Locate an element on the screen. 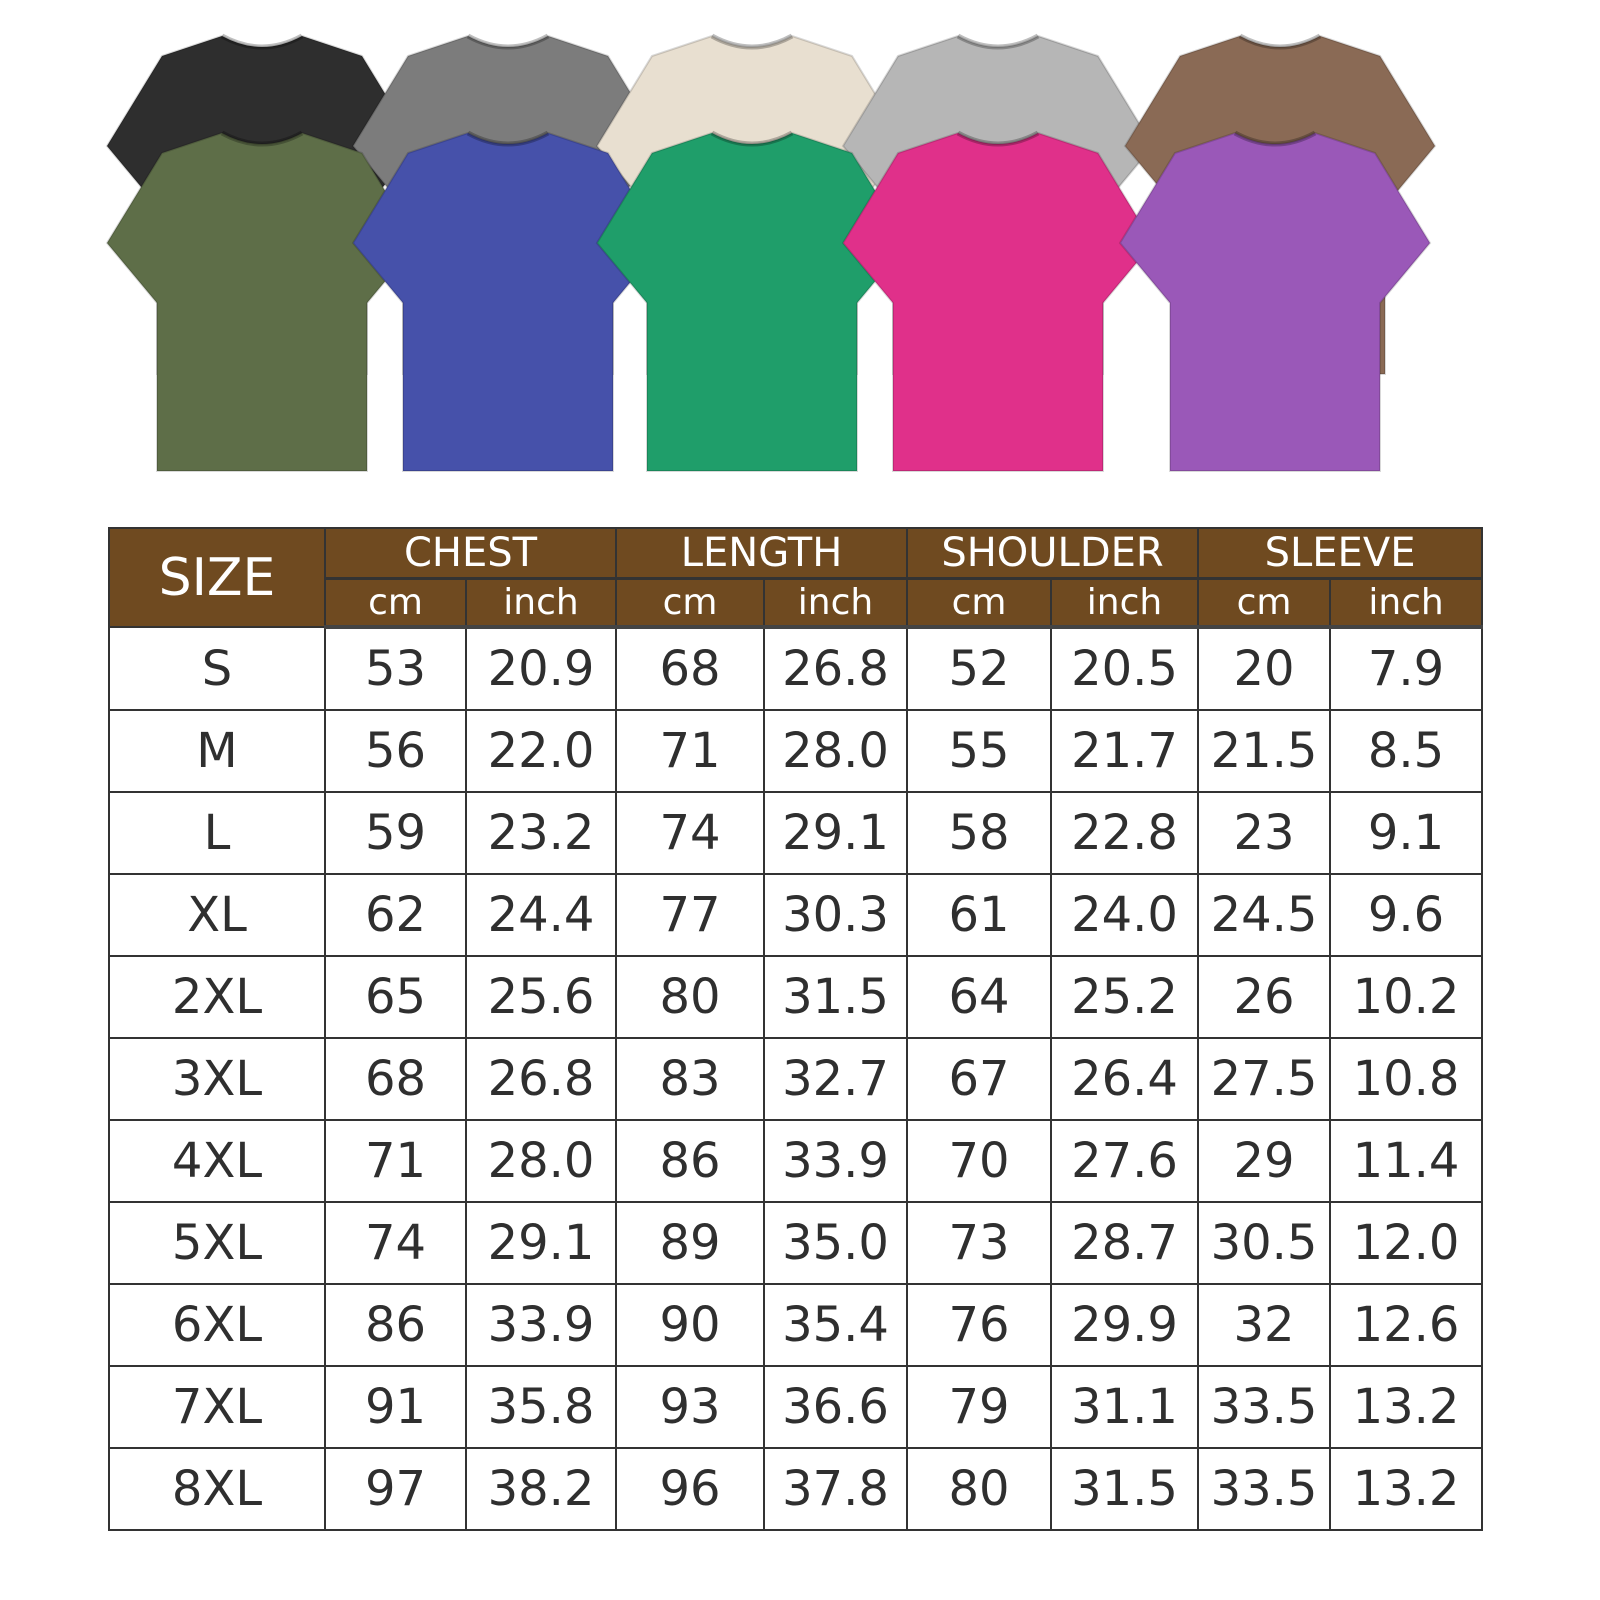 The image size is (1600, 1600). measurement-cell: 68 is located at coordinates (690, 668).